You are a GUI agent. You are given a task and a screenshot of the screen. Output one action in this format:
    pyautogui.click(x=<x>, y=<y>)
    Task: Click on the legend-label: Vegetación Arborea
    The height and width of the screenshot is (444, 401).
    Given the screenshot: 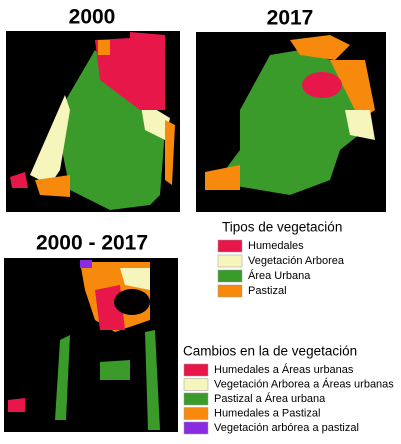 What is the action you would take?
    pyautogui.click(x=296, y=261)
    